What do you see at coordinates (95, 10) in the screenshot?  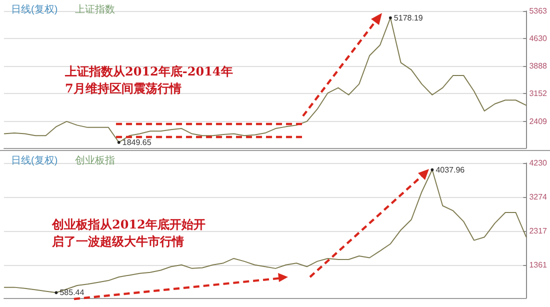 I see `chart-subtitle: 上证指数` at bounding box center [95, 10].